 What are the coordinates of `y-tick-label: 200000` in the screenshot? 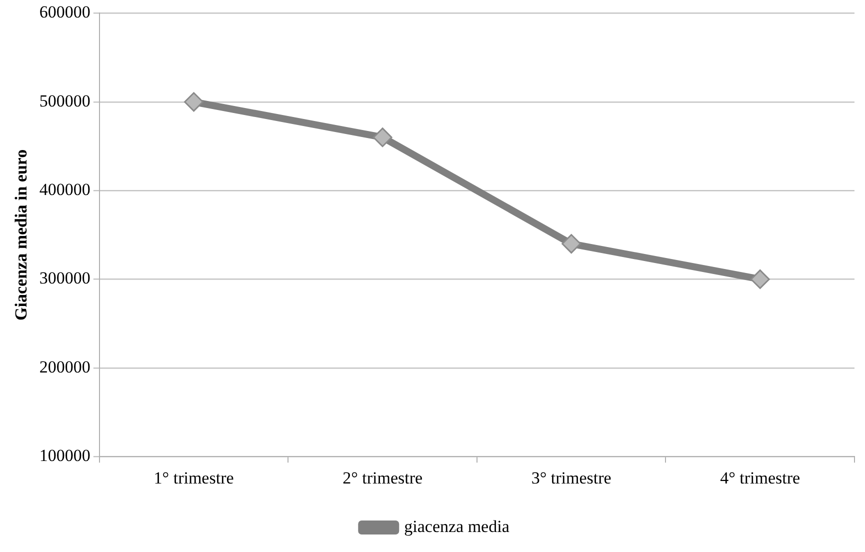 It's located at (64, 366).